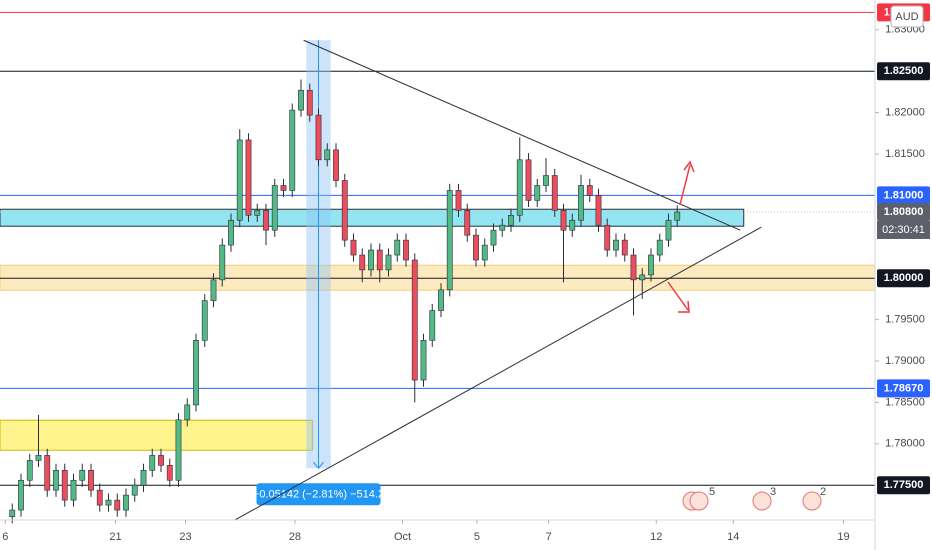 The height and width of the screenshot is (550, 932). What do you see at coordinates (689, 166) in the screenshot?
I see `up-arrow-head` at bounding box center [689, 166].